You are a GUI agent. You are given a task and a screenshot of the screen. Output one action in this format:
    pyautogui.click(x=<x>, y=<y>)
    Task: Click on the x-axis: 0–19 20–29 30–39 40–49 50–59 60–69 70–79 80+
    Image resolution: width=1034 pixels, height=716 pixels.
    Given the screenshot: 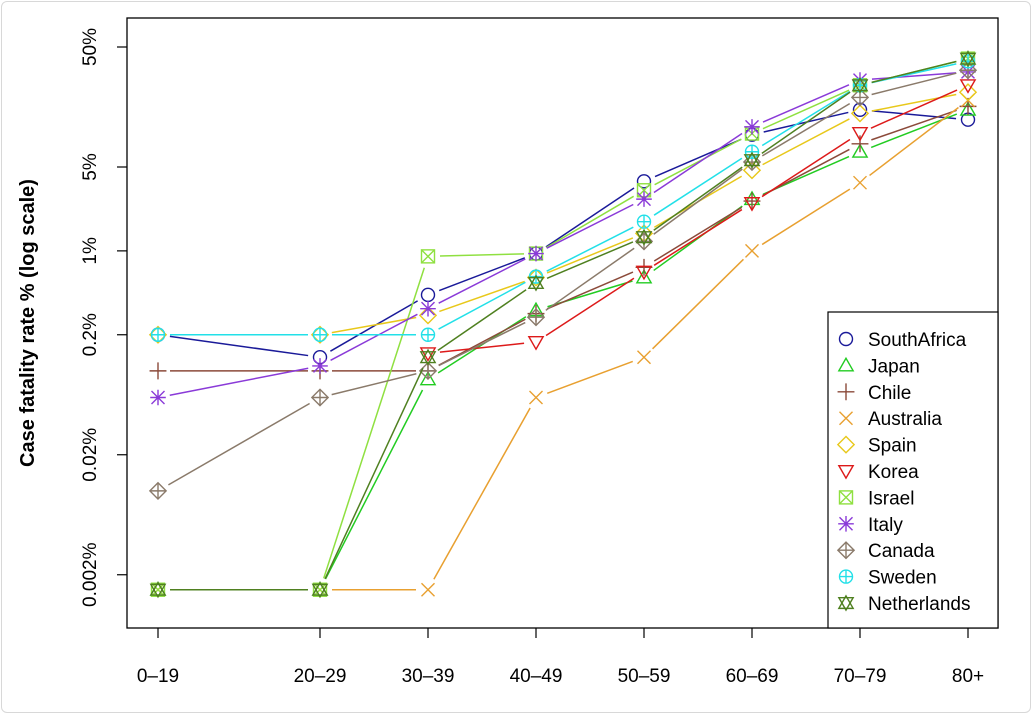 What is the action you would take?
    pyautogui.click(x=560, y=657)
    